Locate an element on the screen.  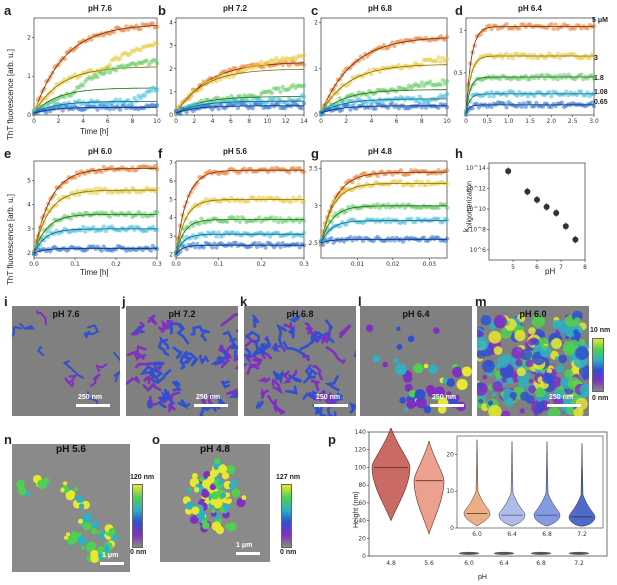
h-xlabel: pH is located at coordinates (550, 271).